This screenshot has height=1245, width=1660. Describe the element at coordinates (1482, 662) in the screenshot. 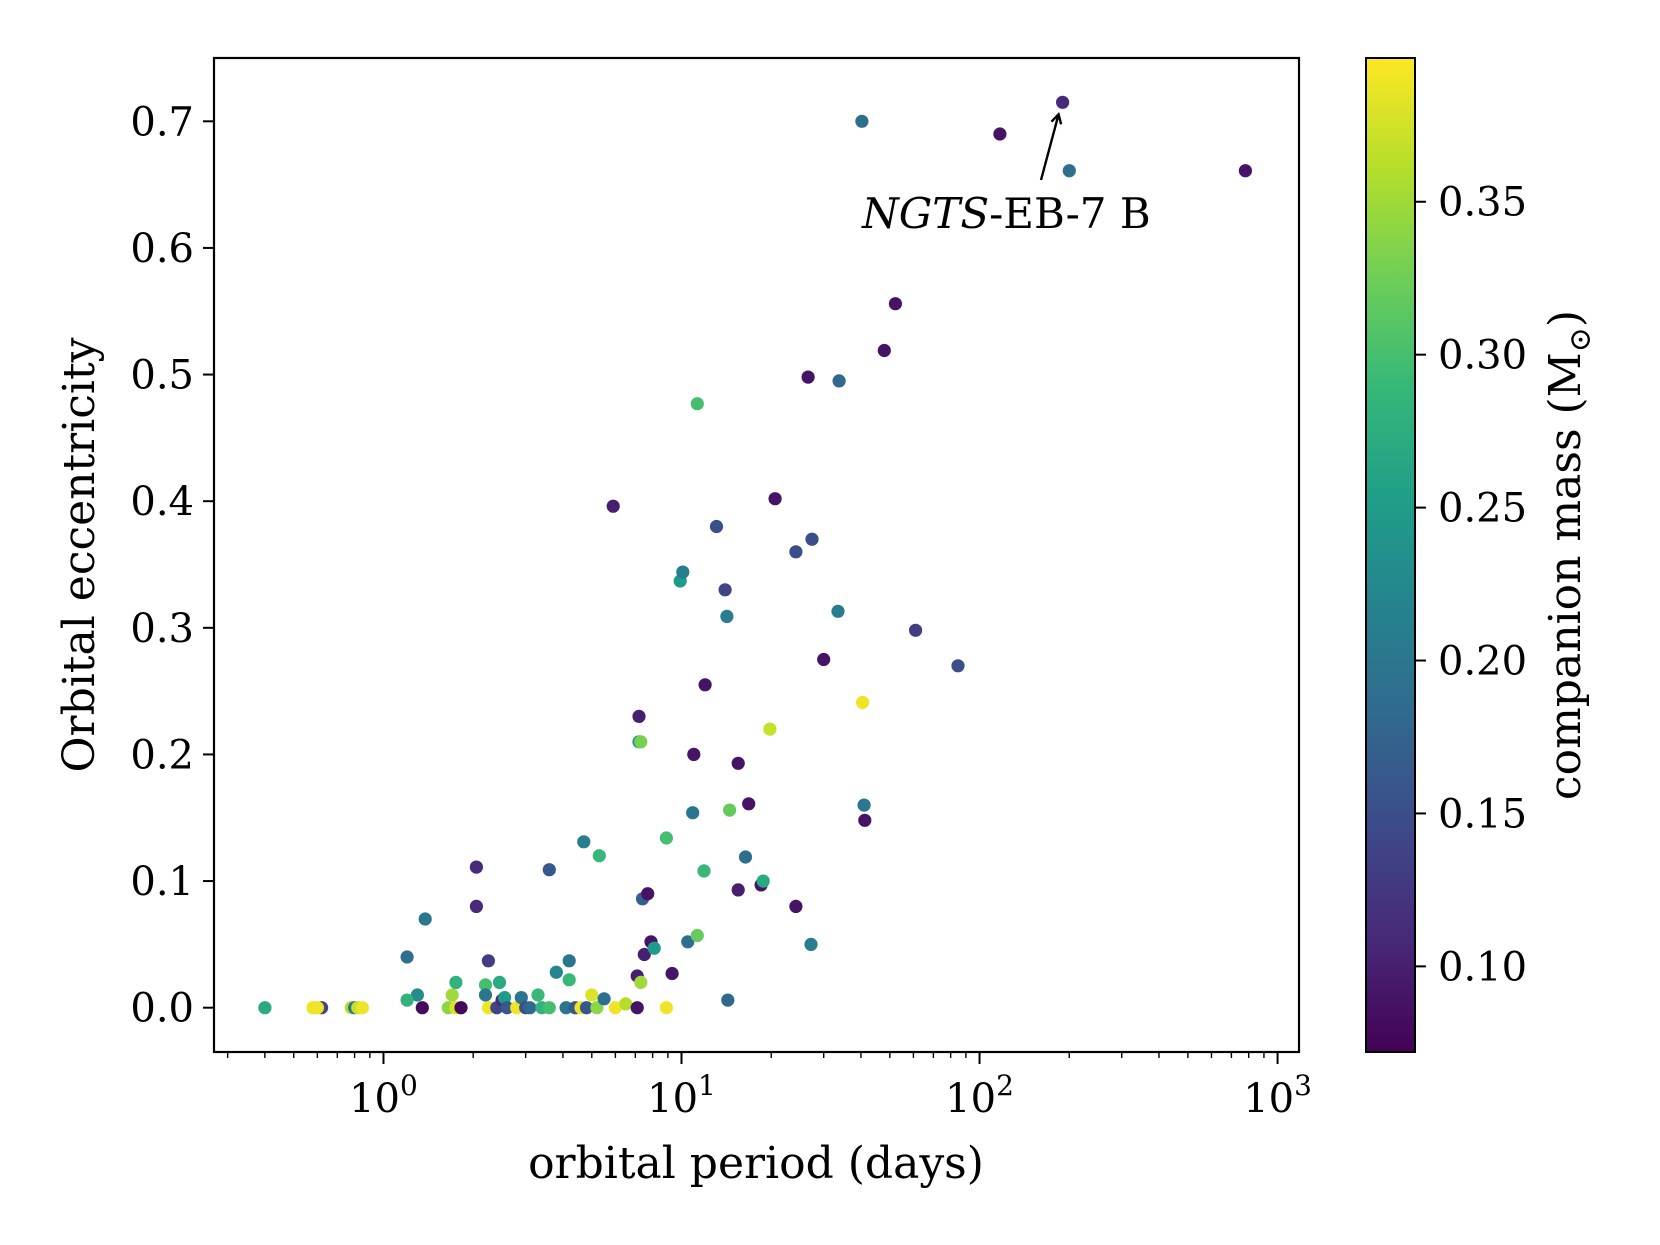

I see `colorbar-tick-label: 0.20` at that location.